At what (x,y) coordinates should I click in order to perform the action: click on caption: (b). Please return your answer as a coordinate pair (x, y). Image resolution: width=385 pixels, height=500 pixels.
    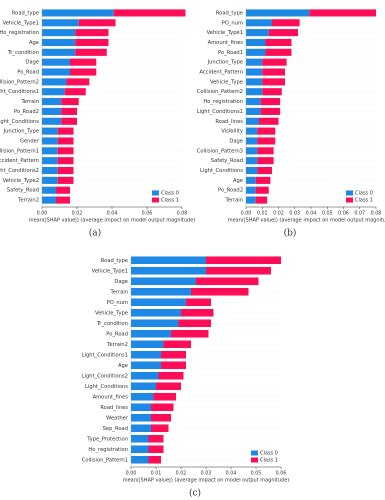
    Looking at the image, I should click on (290, 233).